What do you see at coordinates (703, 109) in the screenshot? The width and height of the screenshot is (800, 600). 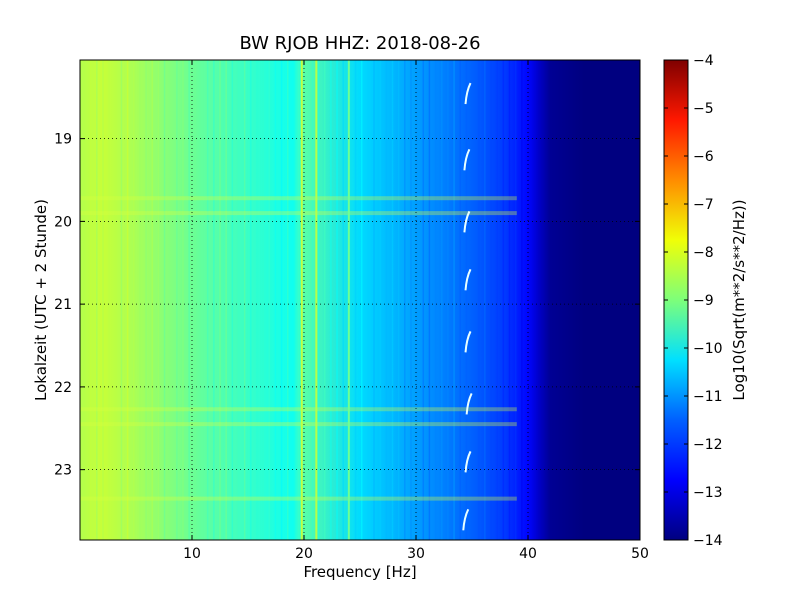 I see `colorbar-tick-label: −5` at bounding box center [703, 109].